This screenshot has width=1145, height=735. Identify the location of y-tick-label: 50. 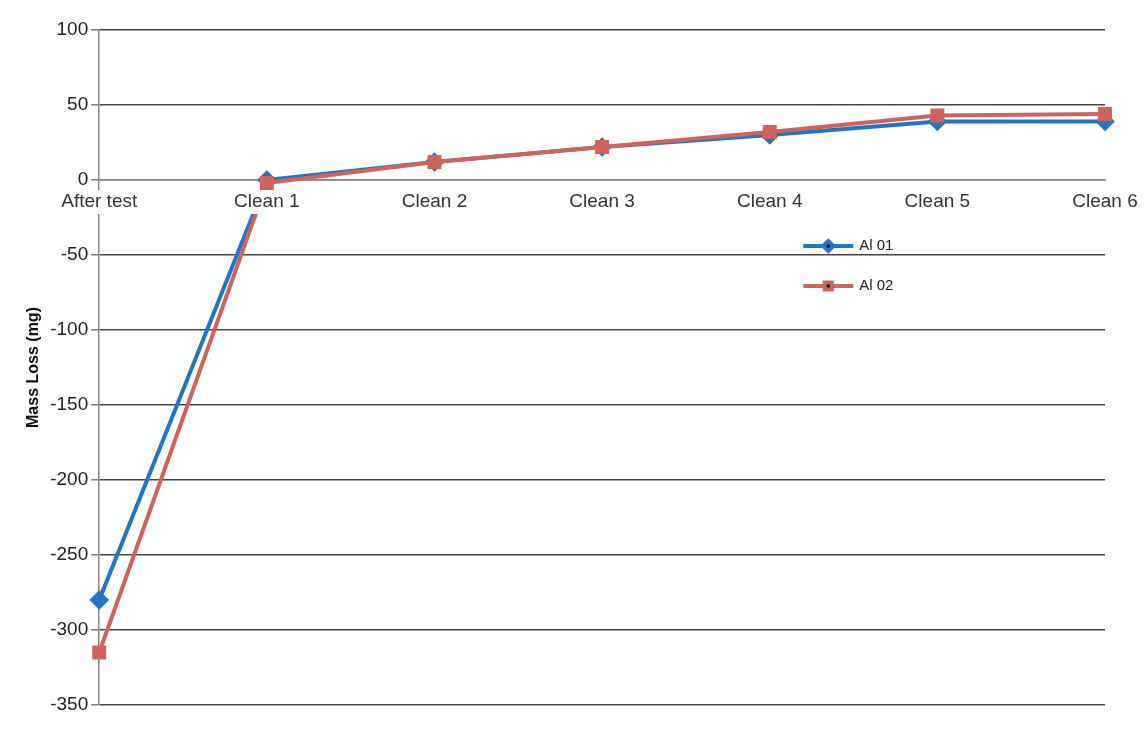
(78, 104).